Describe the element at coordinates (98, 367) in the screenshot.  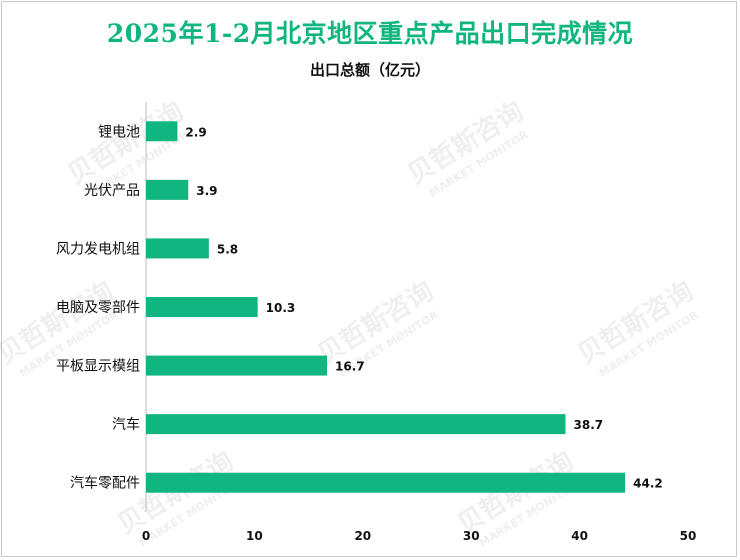
I see `category-label: 平板显示模组` at that location.